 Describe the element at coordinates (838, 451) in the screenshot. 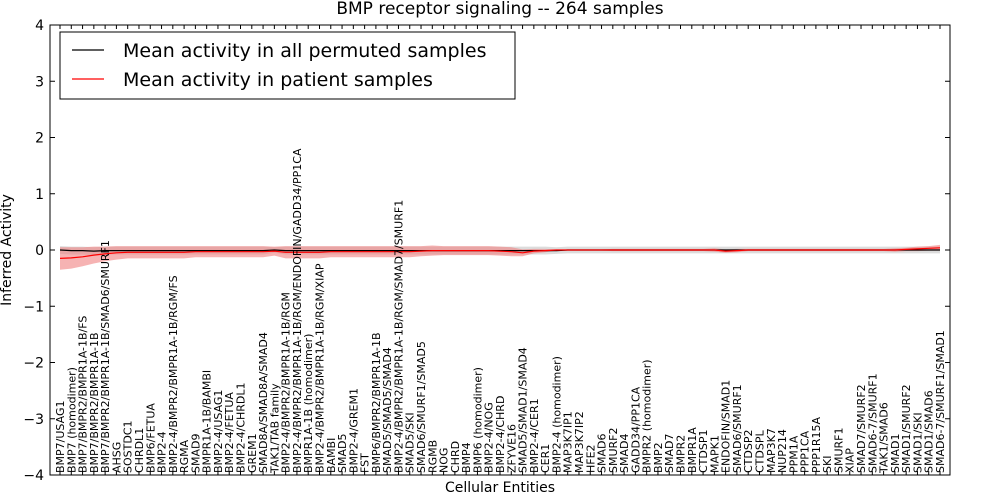

I see `category-label: SMURF1` at that location.